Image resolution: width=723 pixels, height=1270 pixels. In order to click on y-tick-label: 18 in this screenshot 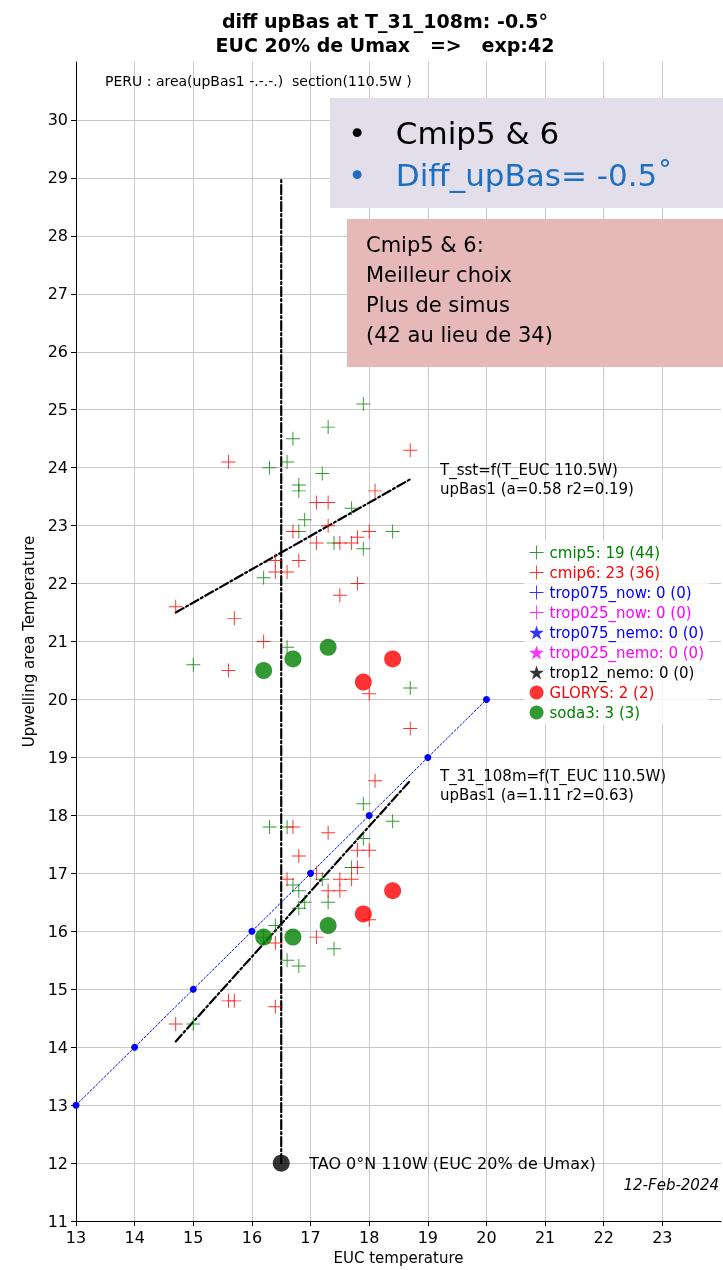, I will do `click(57, 815)`.